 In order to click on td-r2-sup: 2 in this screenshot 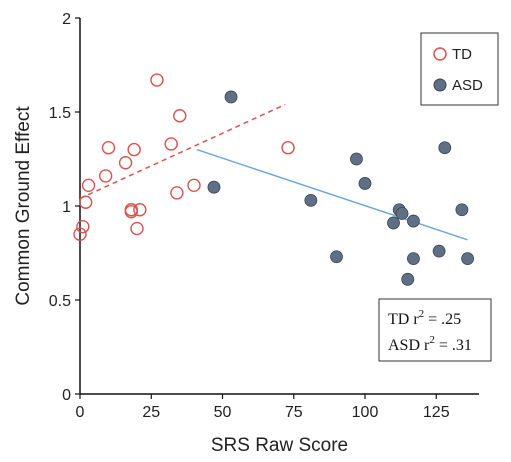, I will do `click(422, 314)`.